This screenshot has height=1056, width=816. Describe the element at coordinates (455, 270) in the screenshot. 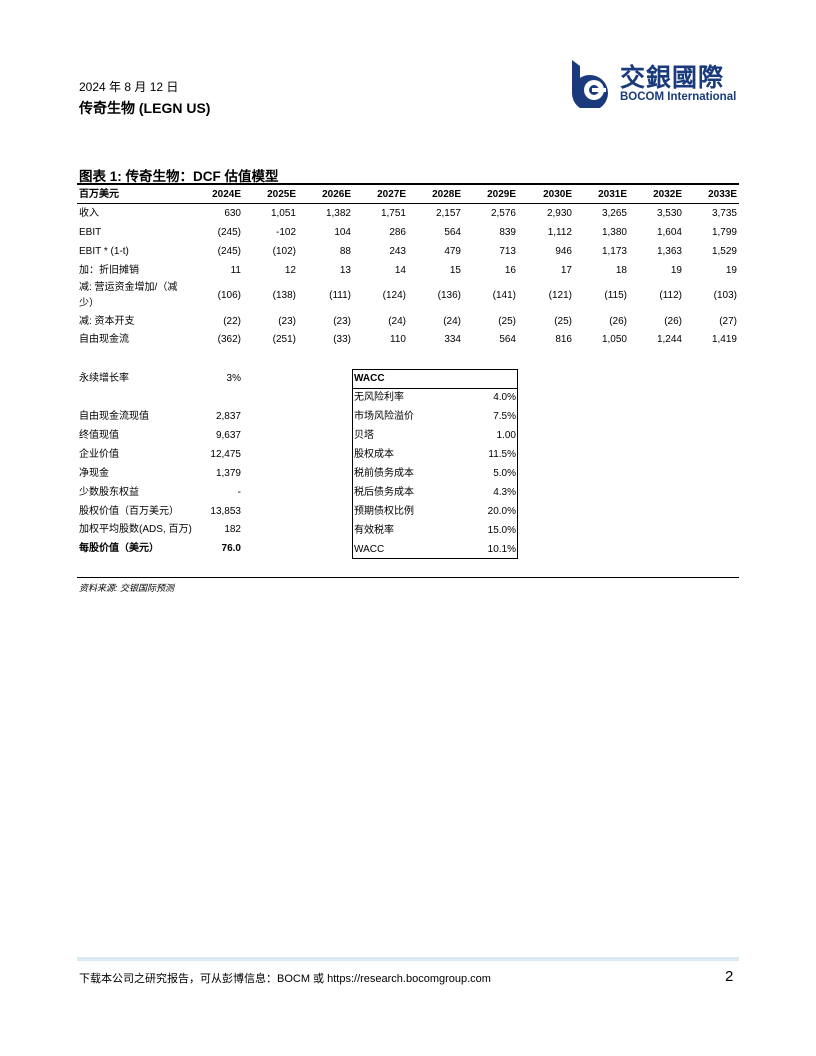

I see `row-value: 15` at that location.